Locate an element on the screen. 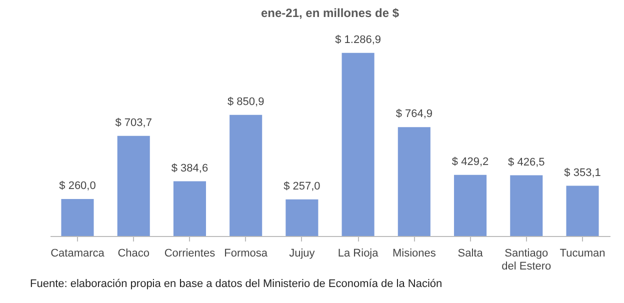 This screenshot has width=624, height=303. x-tick-label: Tucuman is located at coordinates (583, 254).